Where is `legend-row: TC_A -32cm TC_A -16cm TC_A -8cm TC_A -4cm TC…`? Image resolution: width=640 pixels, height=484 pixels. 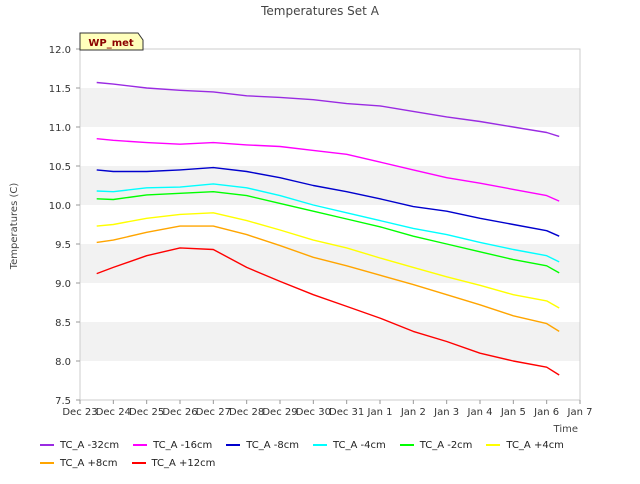
legend-row: TC_A -32cm TC_A -16cm TC_A -8cm TC_A -4cm TC… is located at coordinates (335, 445).